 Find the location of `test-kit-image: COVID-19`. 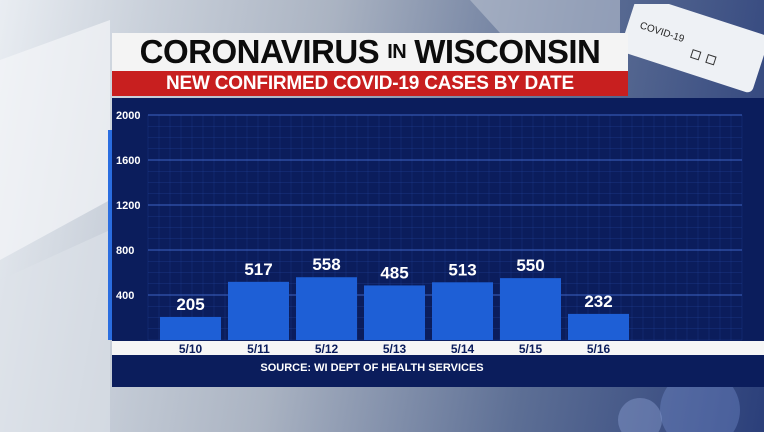

test-kit-image: COVID-19 is located at coordinates (692, 47).